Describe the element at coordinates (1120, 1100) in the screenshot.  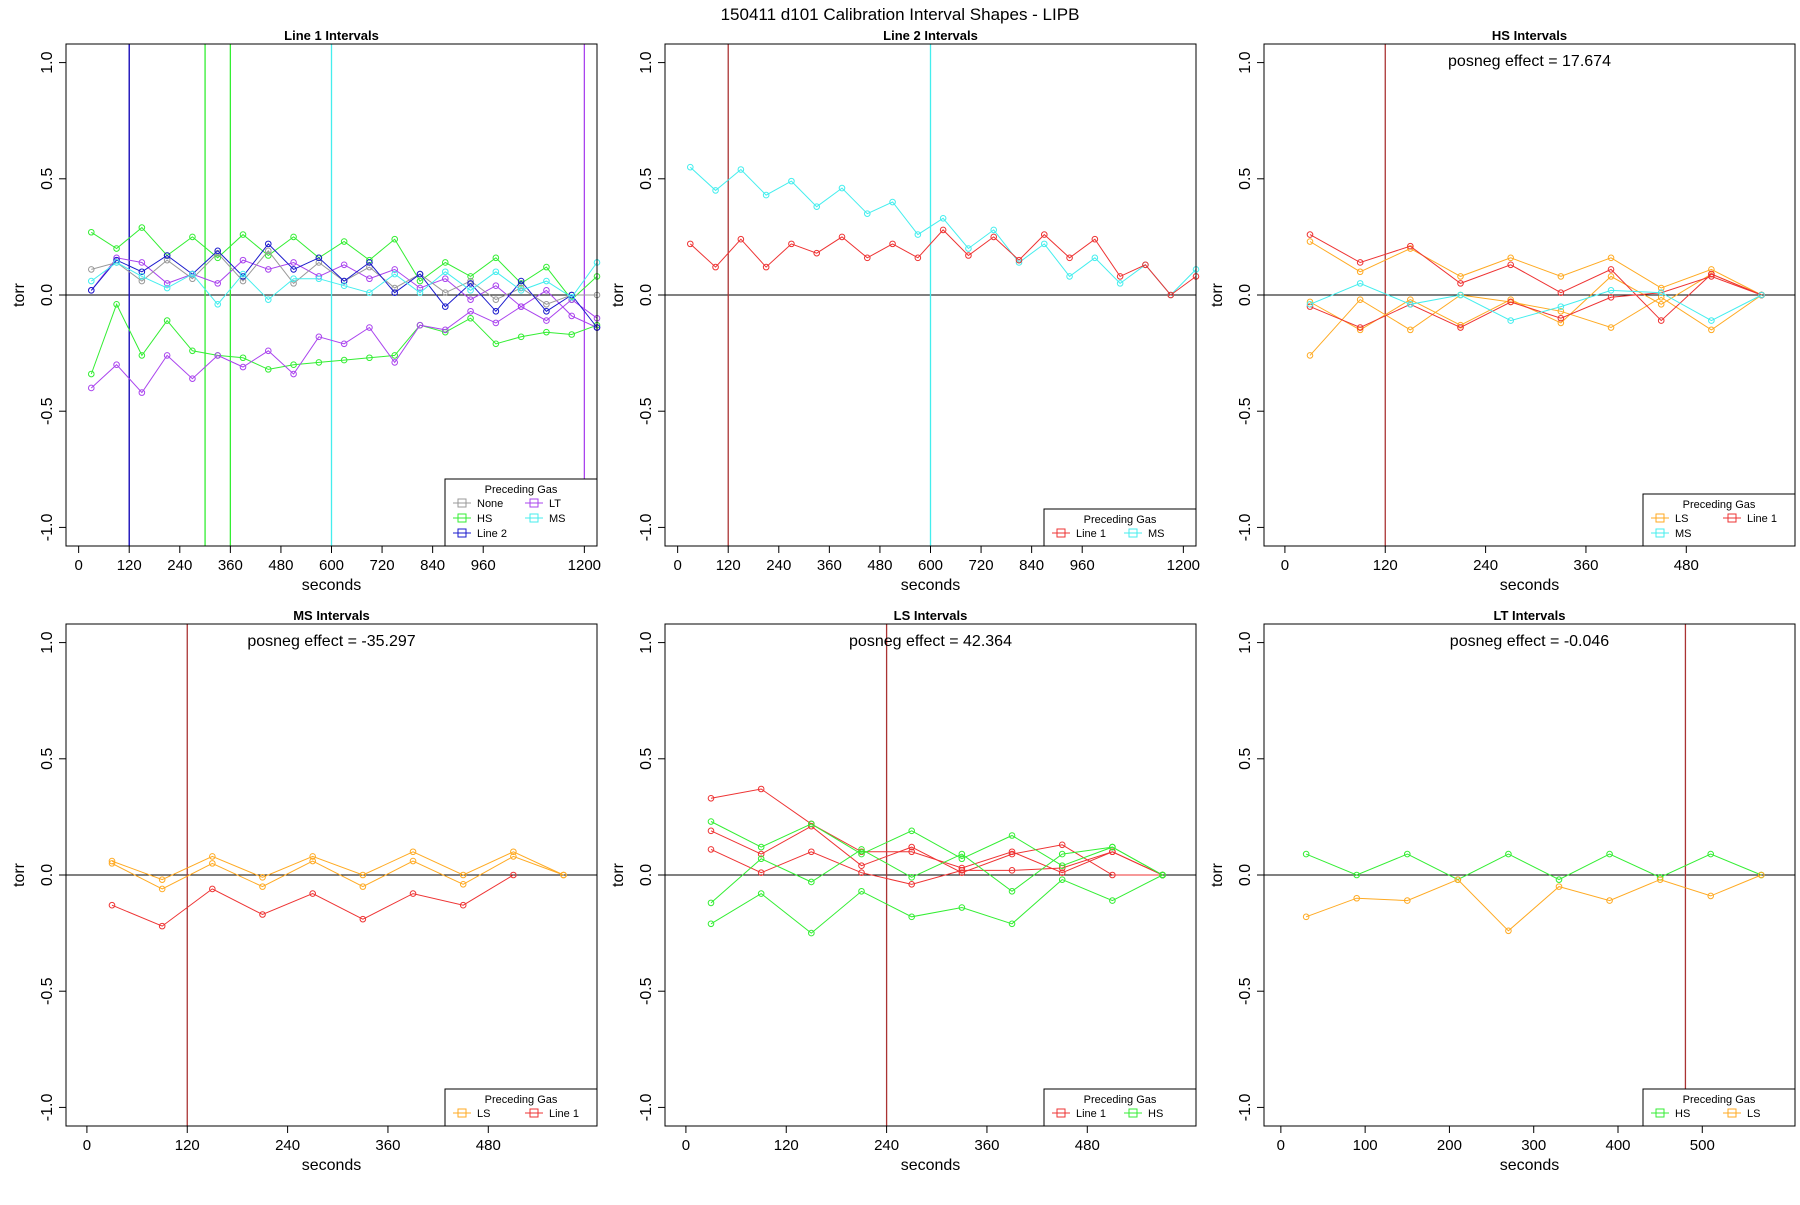
I see `legend-title: Preceding Gas` at that location.